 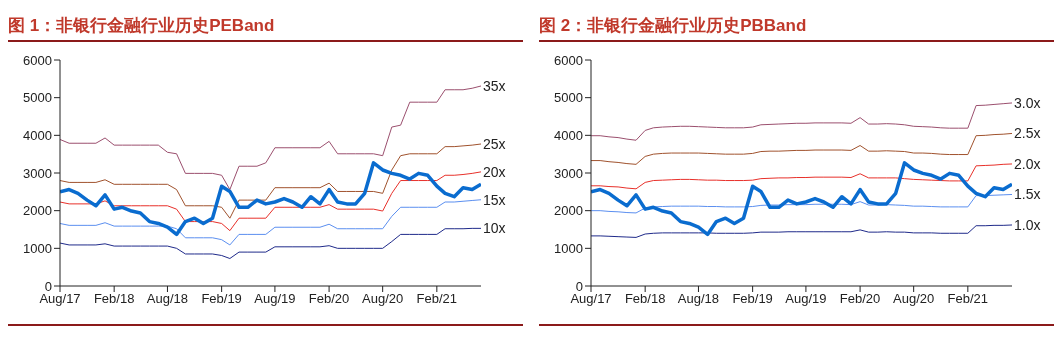 I want to click on series-label: 15x, so click(x=494, y=199).